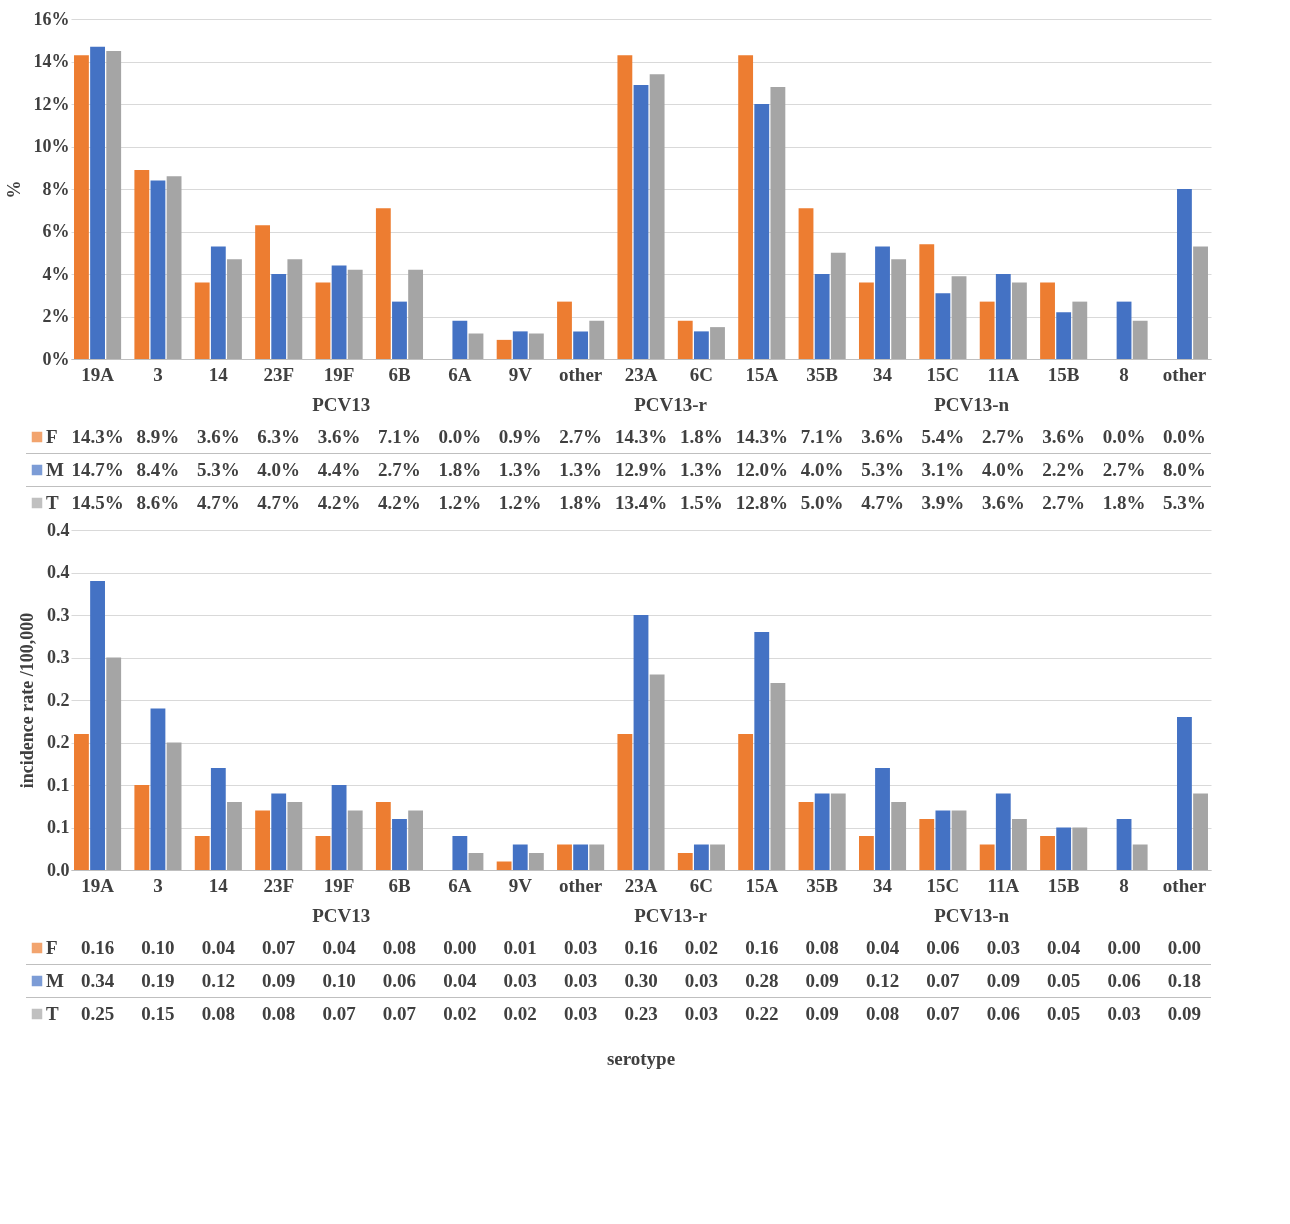 This screenshot has height=1224, width=1290. What do you see at coordinates (339, 469) in the screenshot?
I see `data-label: 4.4%` at bounding box center [339, 469].